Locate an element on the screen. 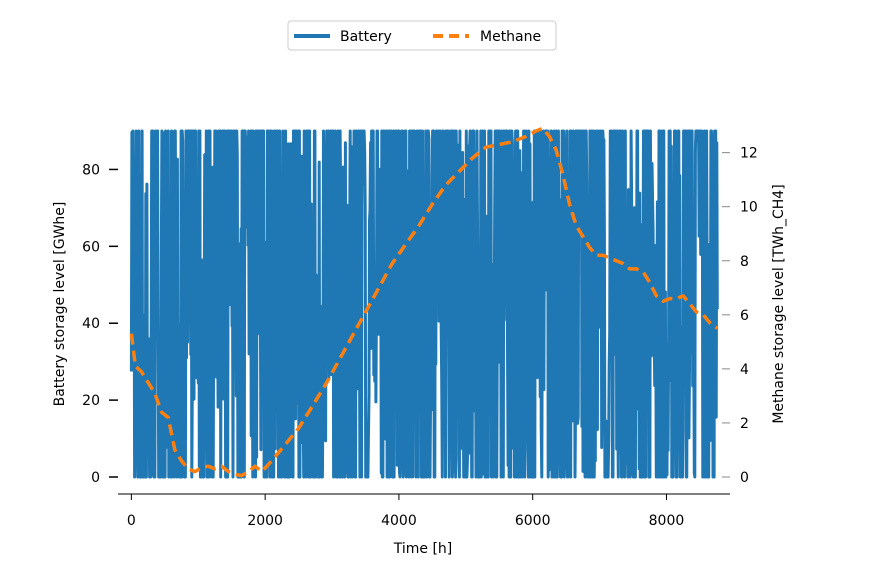 Image resolution: width=875 pixels, height=580 pixels. y-axis-right: 0 2 4 6 8 10 12 is located at coordinates (740, 316).